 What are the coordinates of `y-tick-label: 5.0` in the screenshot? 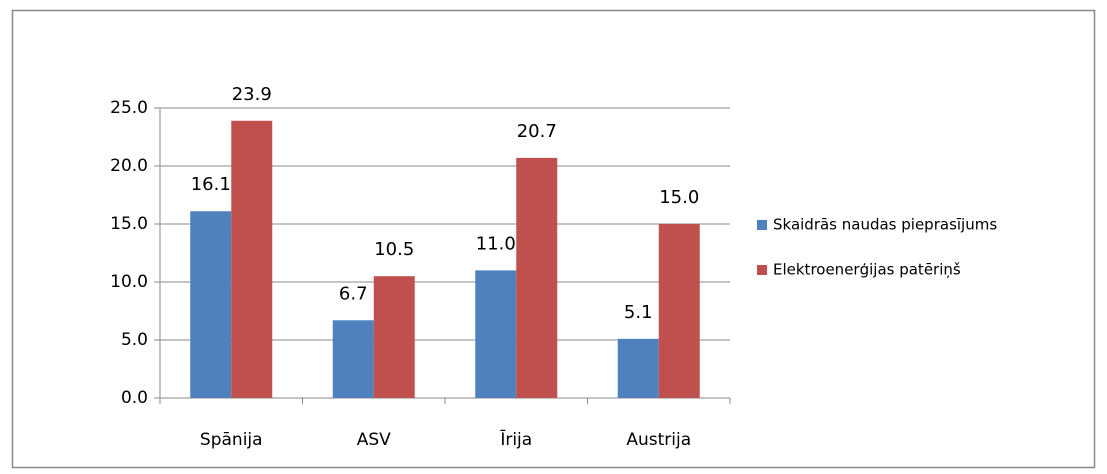 It's located at (134, 340).